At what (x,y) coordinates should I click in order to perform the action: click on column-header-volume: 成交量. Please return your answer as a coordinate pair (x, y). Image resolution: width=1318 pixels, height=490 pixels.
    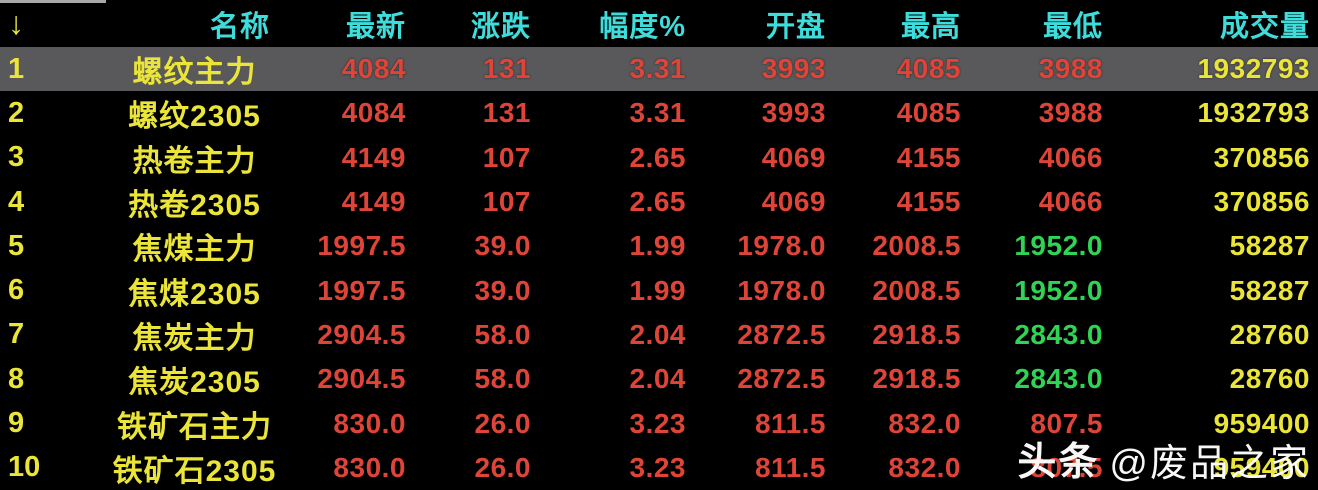
    Looking at the image, I should click on (1264, 26).